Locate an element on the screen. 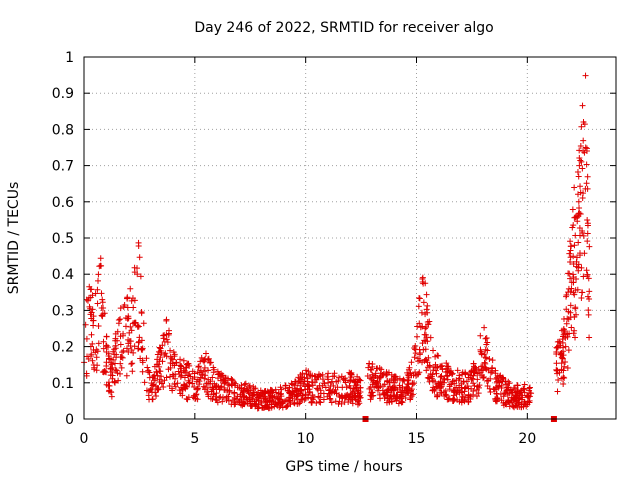  y-tick-label: 0.7 is located at coordinates (63, 167).